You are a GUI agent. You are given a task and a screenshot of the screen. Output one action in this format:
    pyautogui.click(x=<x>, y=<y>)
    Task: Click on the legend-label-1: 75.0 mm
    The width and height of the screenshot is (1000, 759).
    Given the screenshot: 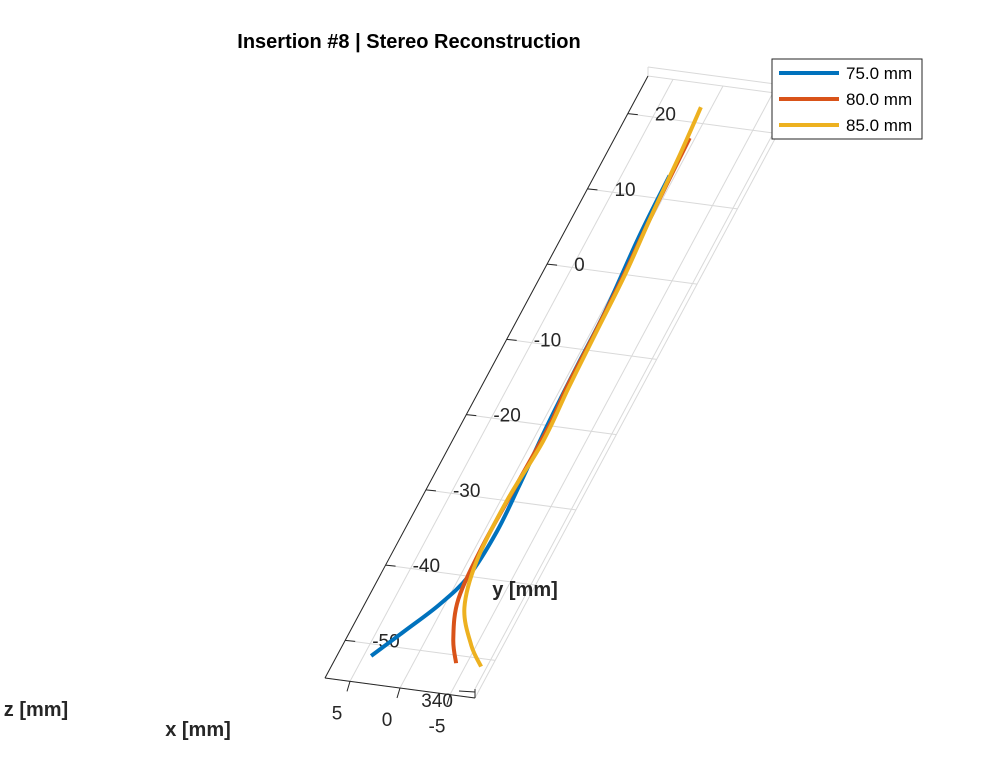 What is the action you would take?
    pyautogui.click(x=879, y=73)
    